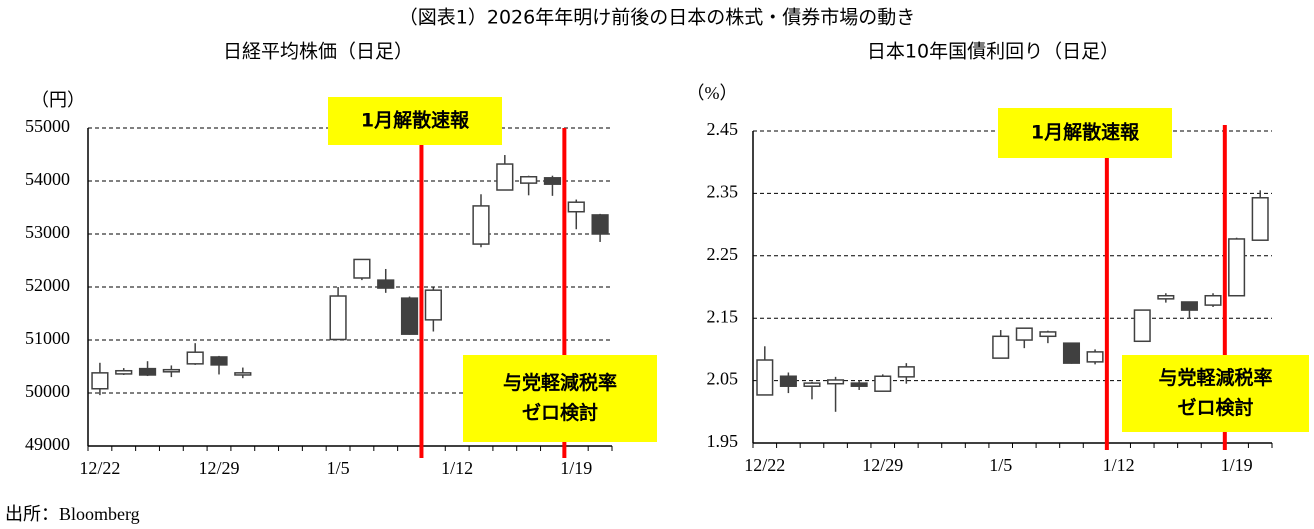  What do you see at coordinates (47, 285) in the screenshot?
I see `y-tick-label: 52000` at bounding box center [47, 285].